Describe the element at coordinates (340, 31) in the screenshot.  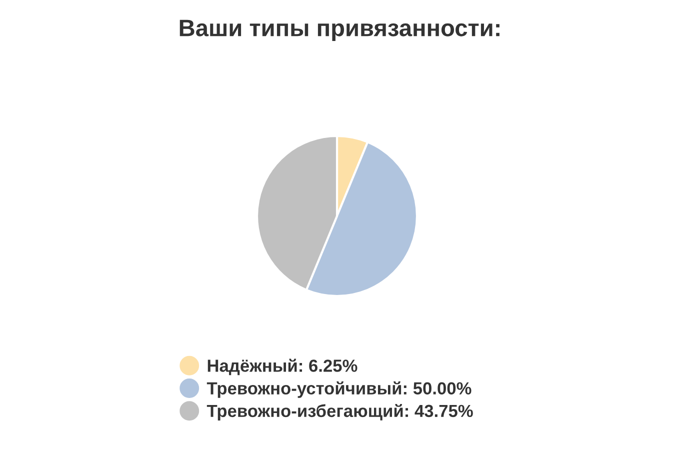
I see `chart-title: Ваши типы привязанности:` at that location.